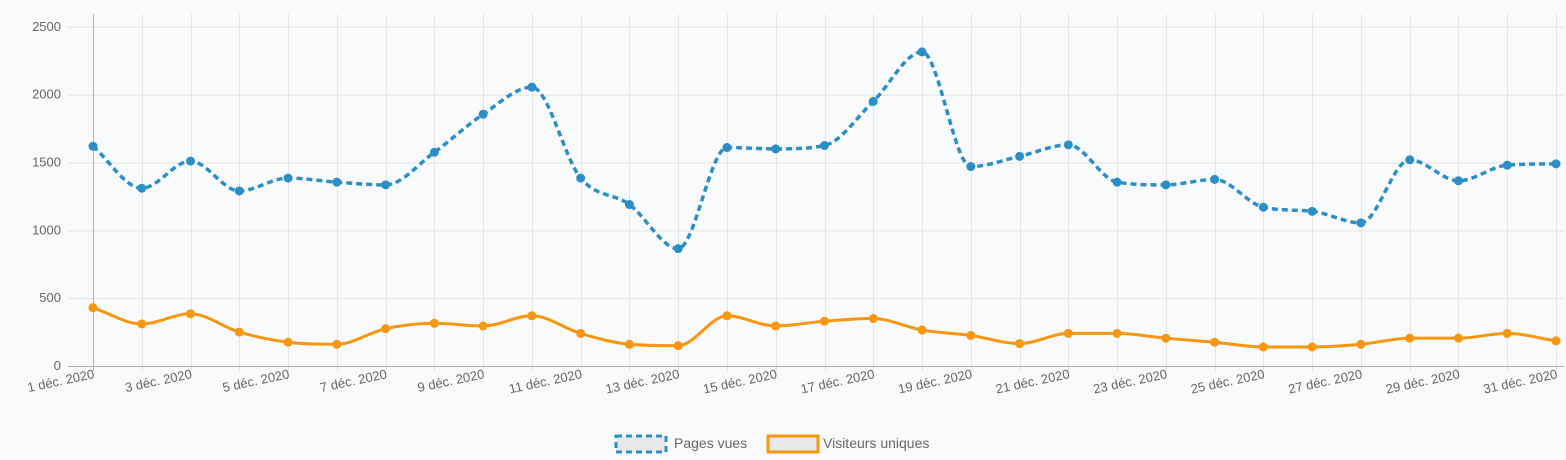 The height and width of the screenshot is (460, 1566). Describe the element at coordinates (46, 94) in the screenshot. I see `y-tick-label: 2000` at that location.